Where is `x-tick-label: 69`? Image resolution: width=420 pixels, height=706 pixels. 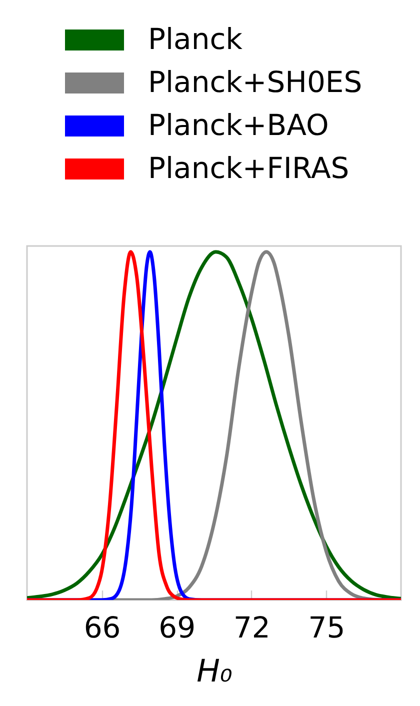
x-tick-label: 69 is located at coordinates (177, 627).